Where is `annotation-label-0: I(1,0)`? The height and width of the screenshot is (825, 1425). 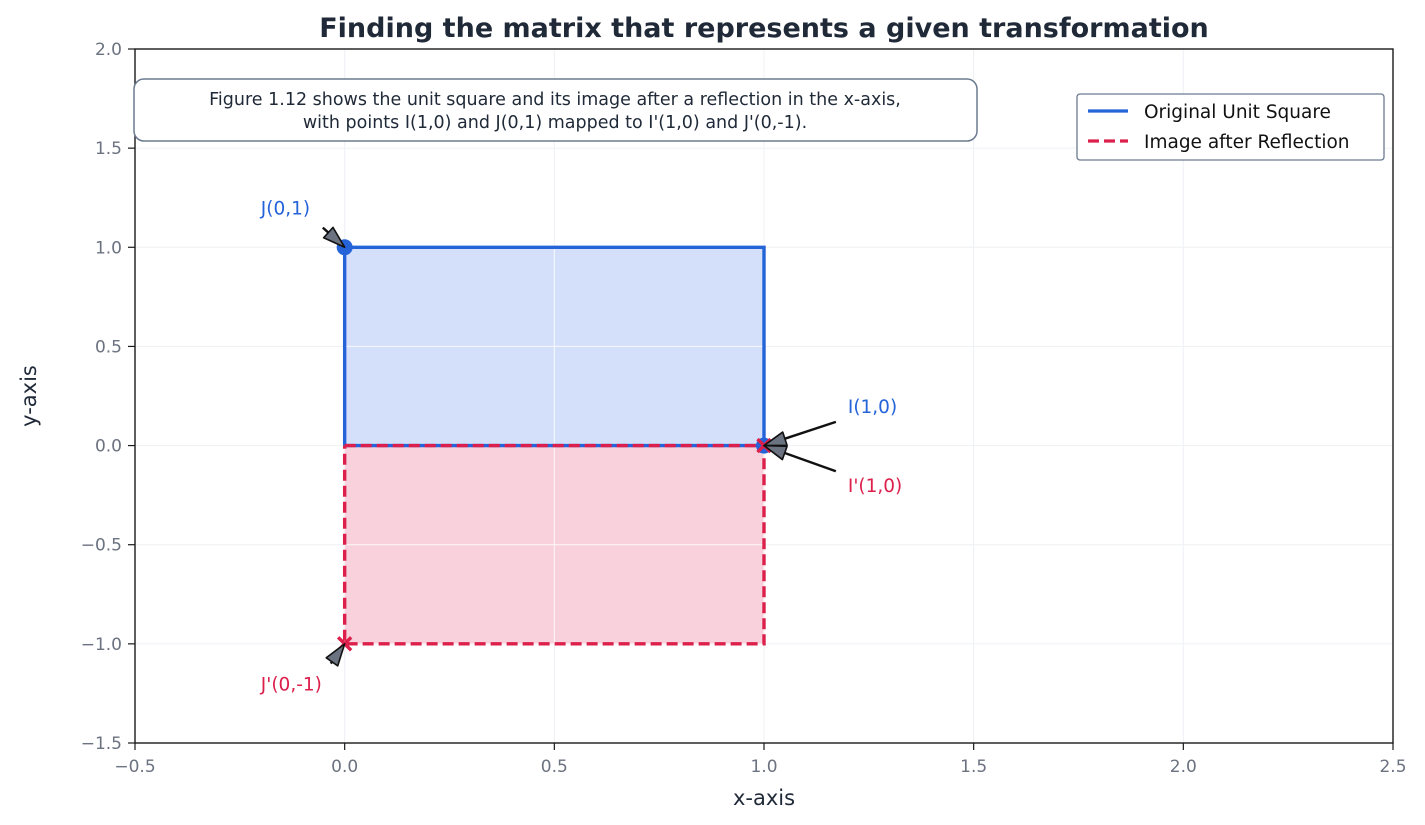 annotation-label-0: I(1,0) is located at coordinates (872, 407).